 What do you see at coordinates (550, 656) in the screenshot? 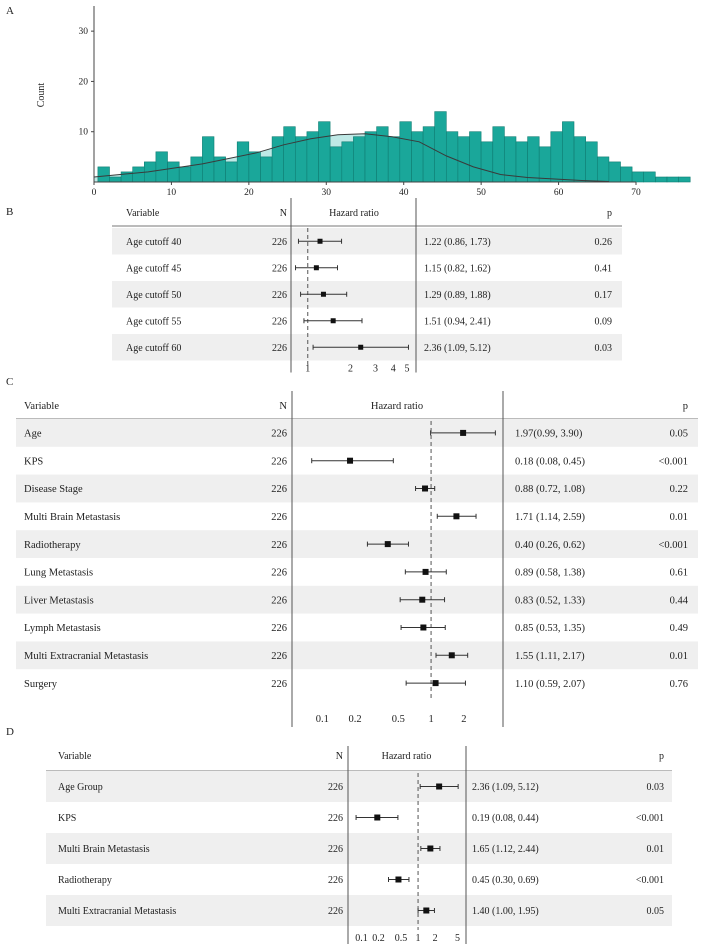
I see `row-ci-text: 1.55 (1.11, 2.17)` at bounding box center [550, 656].